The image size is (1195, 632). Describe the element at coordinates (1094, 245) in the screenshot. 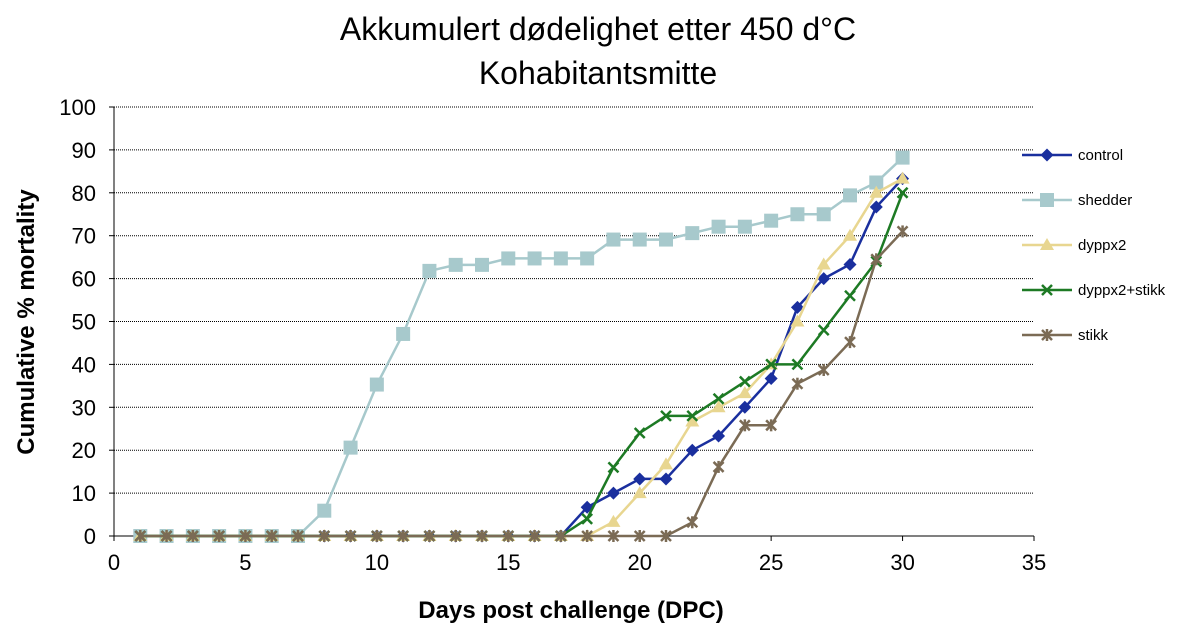

I see `legend: control shedder dyppx2 dyppx2+stikk stikk` at that location.